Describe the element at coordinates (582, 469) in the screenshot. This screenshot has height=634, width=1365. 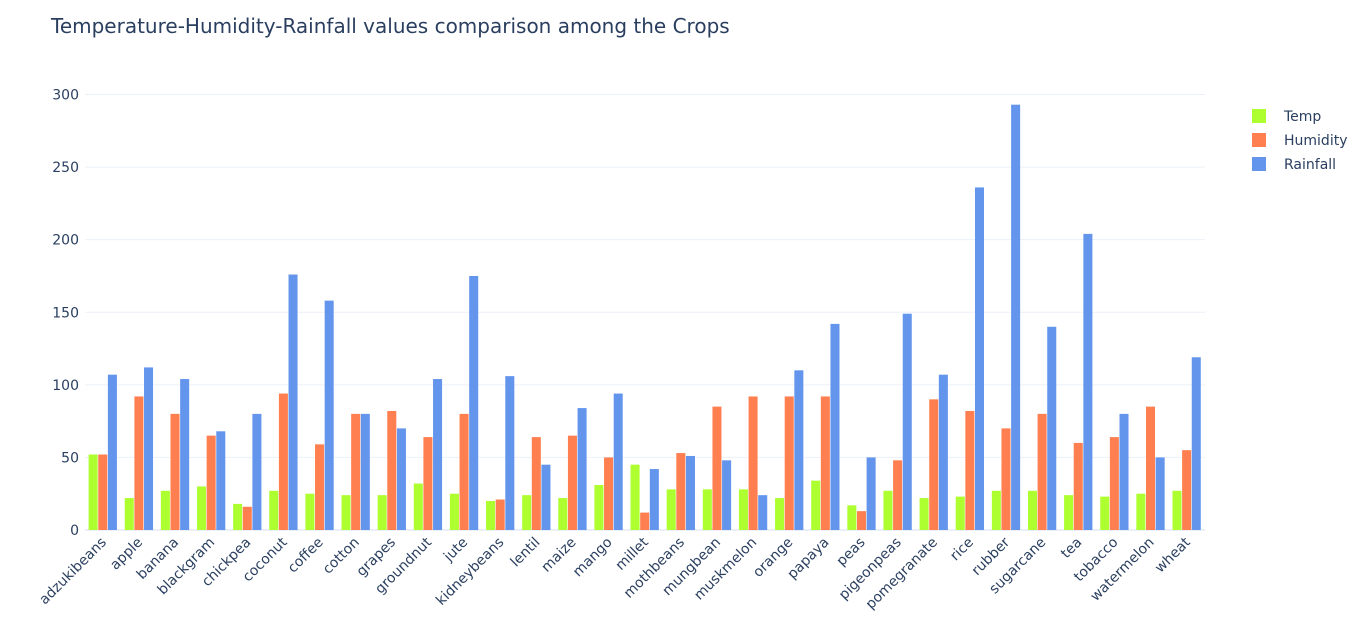
I see `bar-rainfall-maize` at that location.